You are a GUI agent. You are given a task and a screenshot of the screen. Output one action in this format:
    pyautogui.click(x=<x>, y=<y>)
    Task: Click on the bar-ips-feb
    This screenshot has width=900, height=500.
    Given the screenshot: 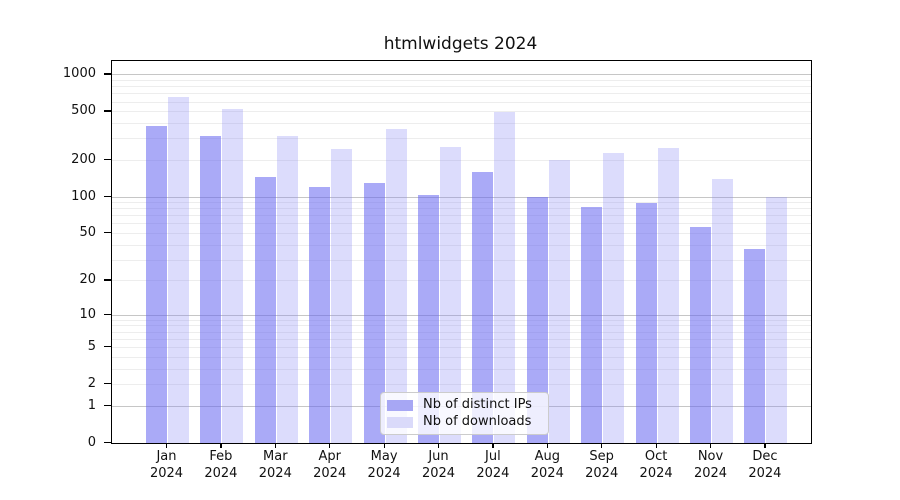 What is the action you would take?
    pyautogui.click(x=211, y=289)
    